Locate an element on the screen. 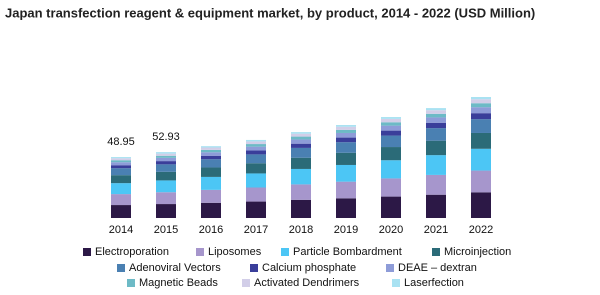 This screenshot has width=600, height=295. total-label: 48.95 is located at coordinates (121, 142).